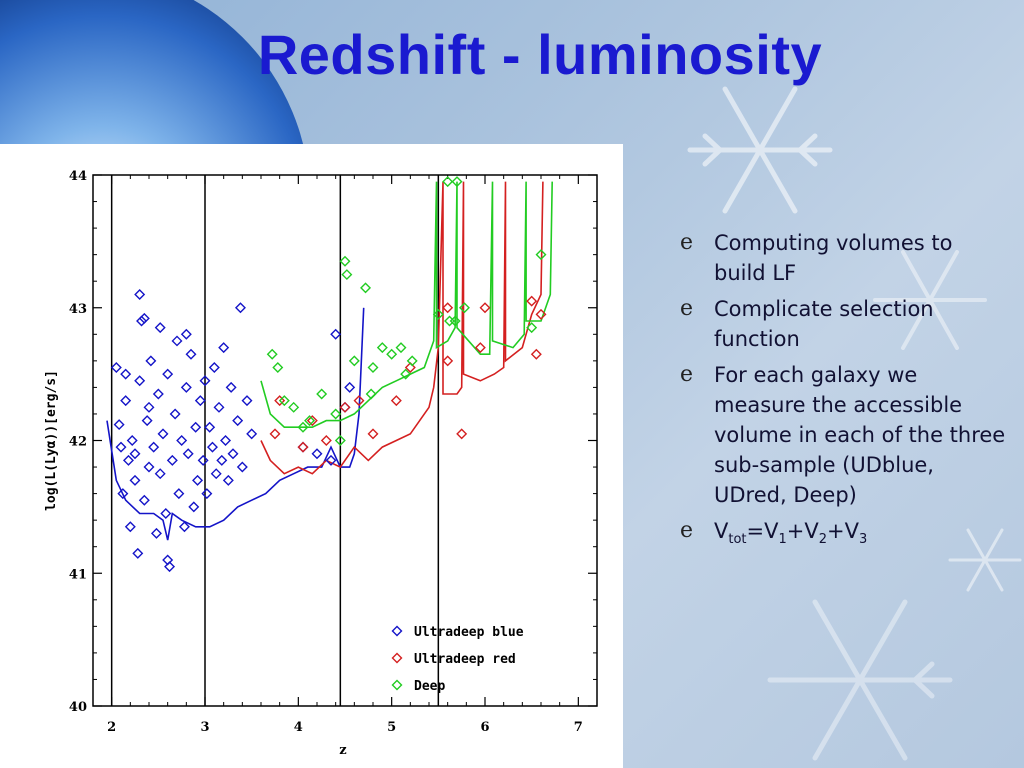  What do you see at coordinates (78, 176) in the screenshot?
I see `y-tick-label: 44` at bounding box center [78, 176].